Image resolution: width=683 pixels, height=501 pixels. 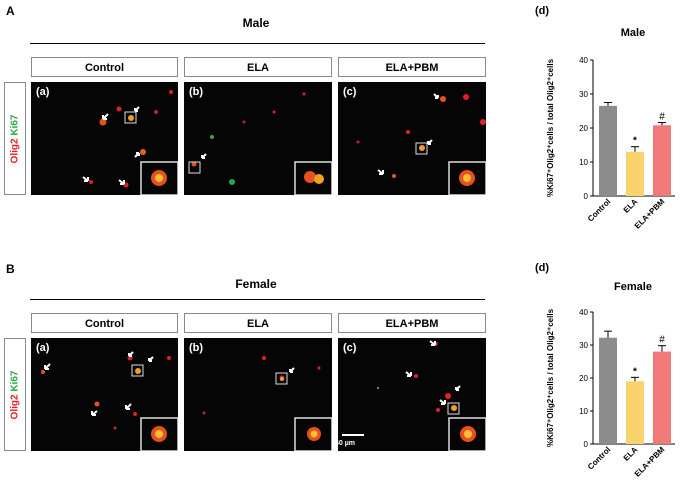 I want to click on female-control-image: (a), so click(x=104, y=394).